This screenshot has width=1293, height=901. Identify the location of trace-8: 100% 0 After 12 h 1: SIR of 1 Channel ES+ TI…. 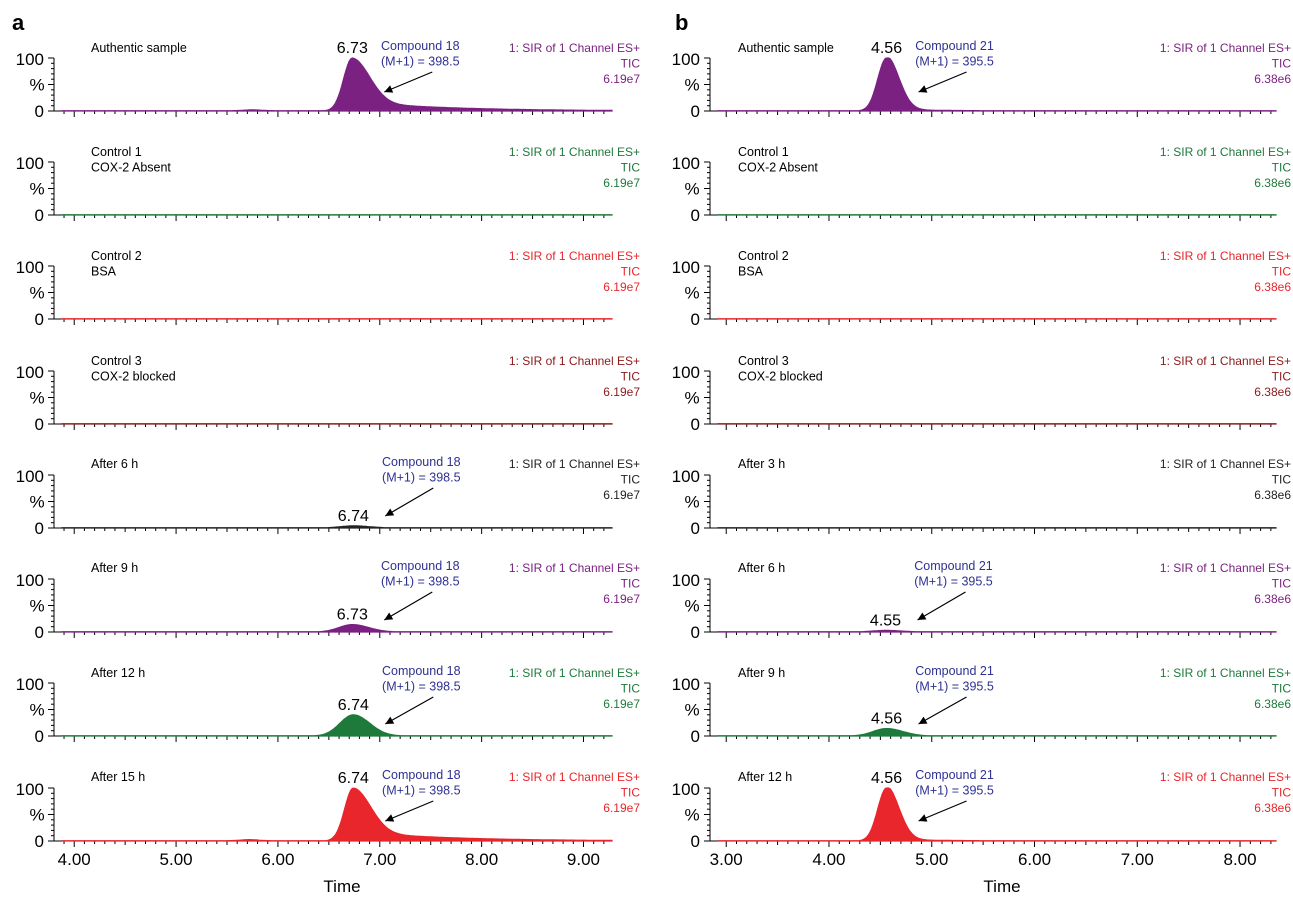
(982, 809).